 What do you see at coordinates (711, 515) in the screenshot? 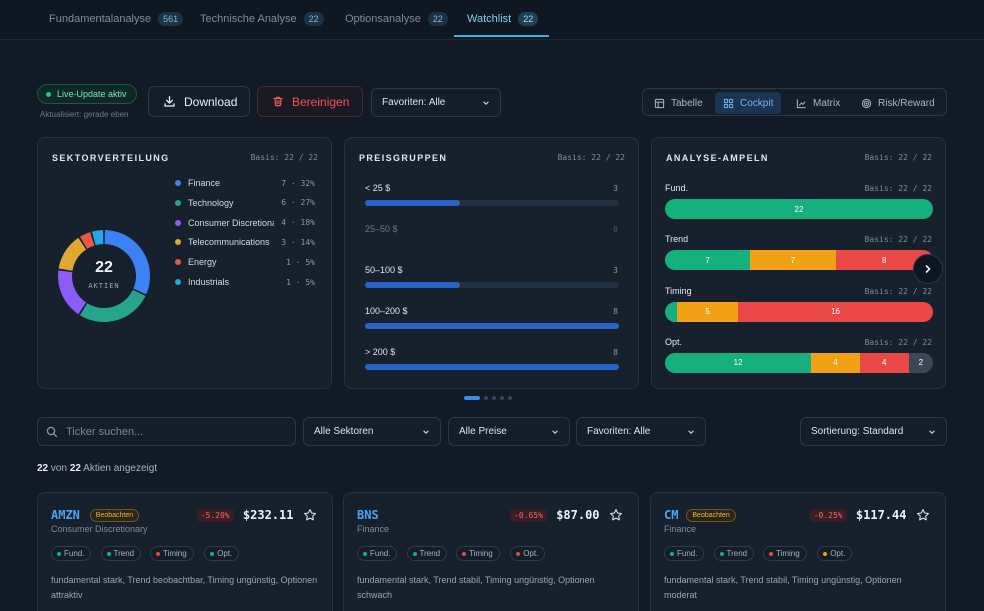
I see `watch-status-badge: Beobachten` at bounding box center [711, 515].